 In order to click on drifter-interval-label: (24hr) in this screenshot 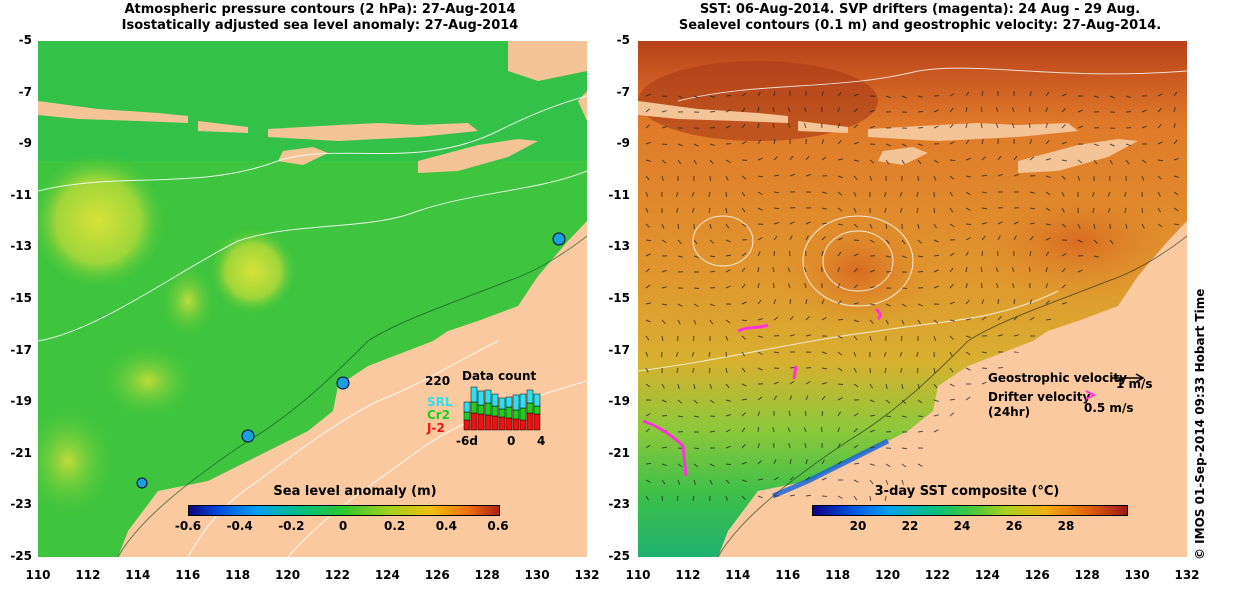, I will do `click(1009, 412)`.